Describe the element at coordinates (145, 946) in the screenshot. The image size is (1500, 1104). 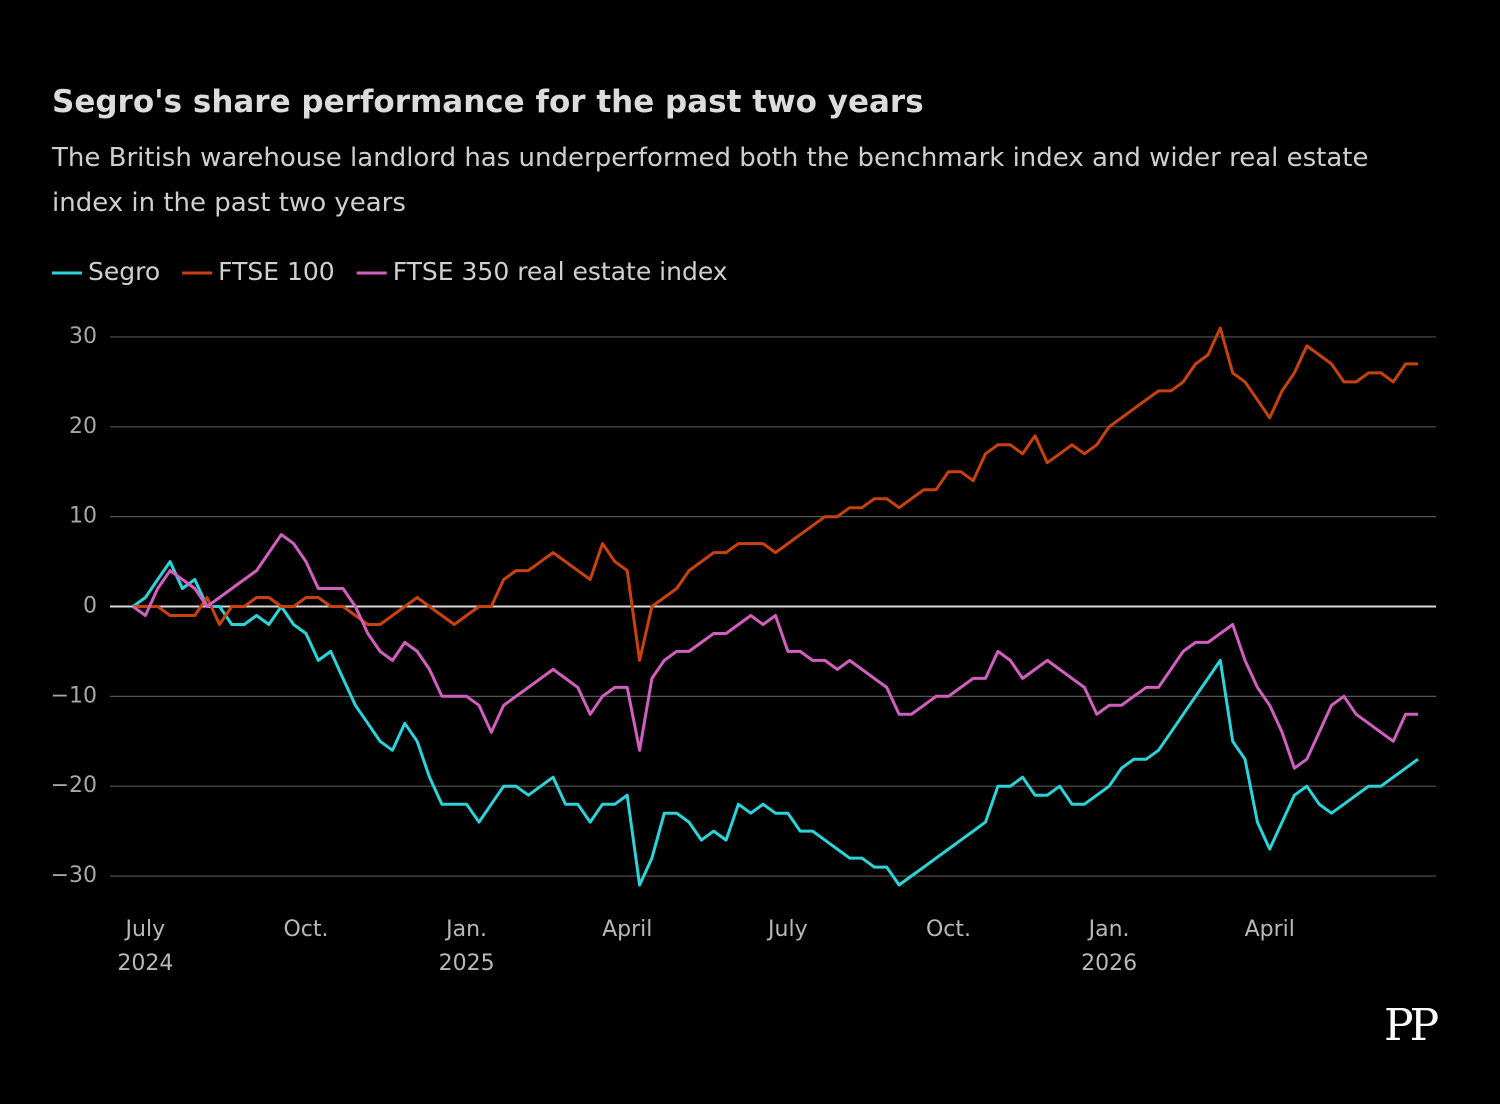
I see `x-tick-label: July 2024` at that location.